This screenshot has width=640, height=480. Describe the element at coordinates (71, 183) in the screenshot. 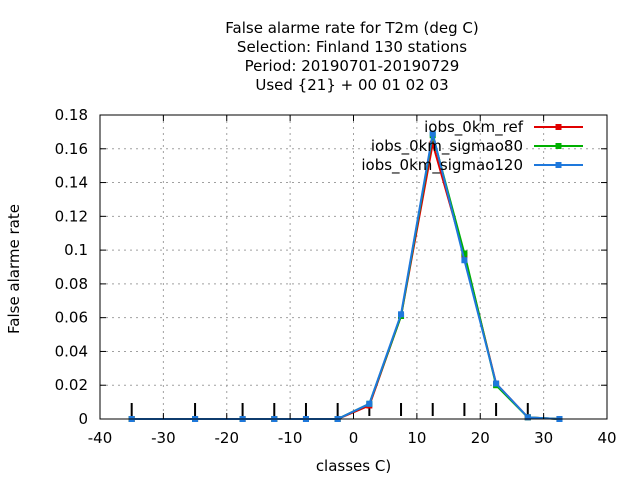

I see `y-tick-label: 0.14` at that location.